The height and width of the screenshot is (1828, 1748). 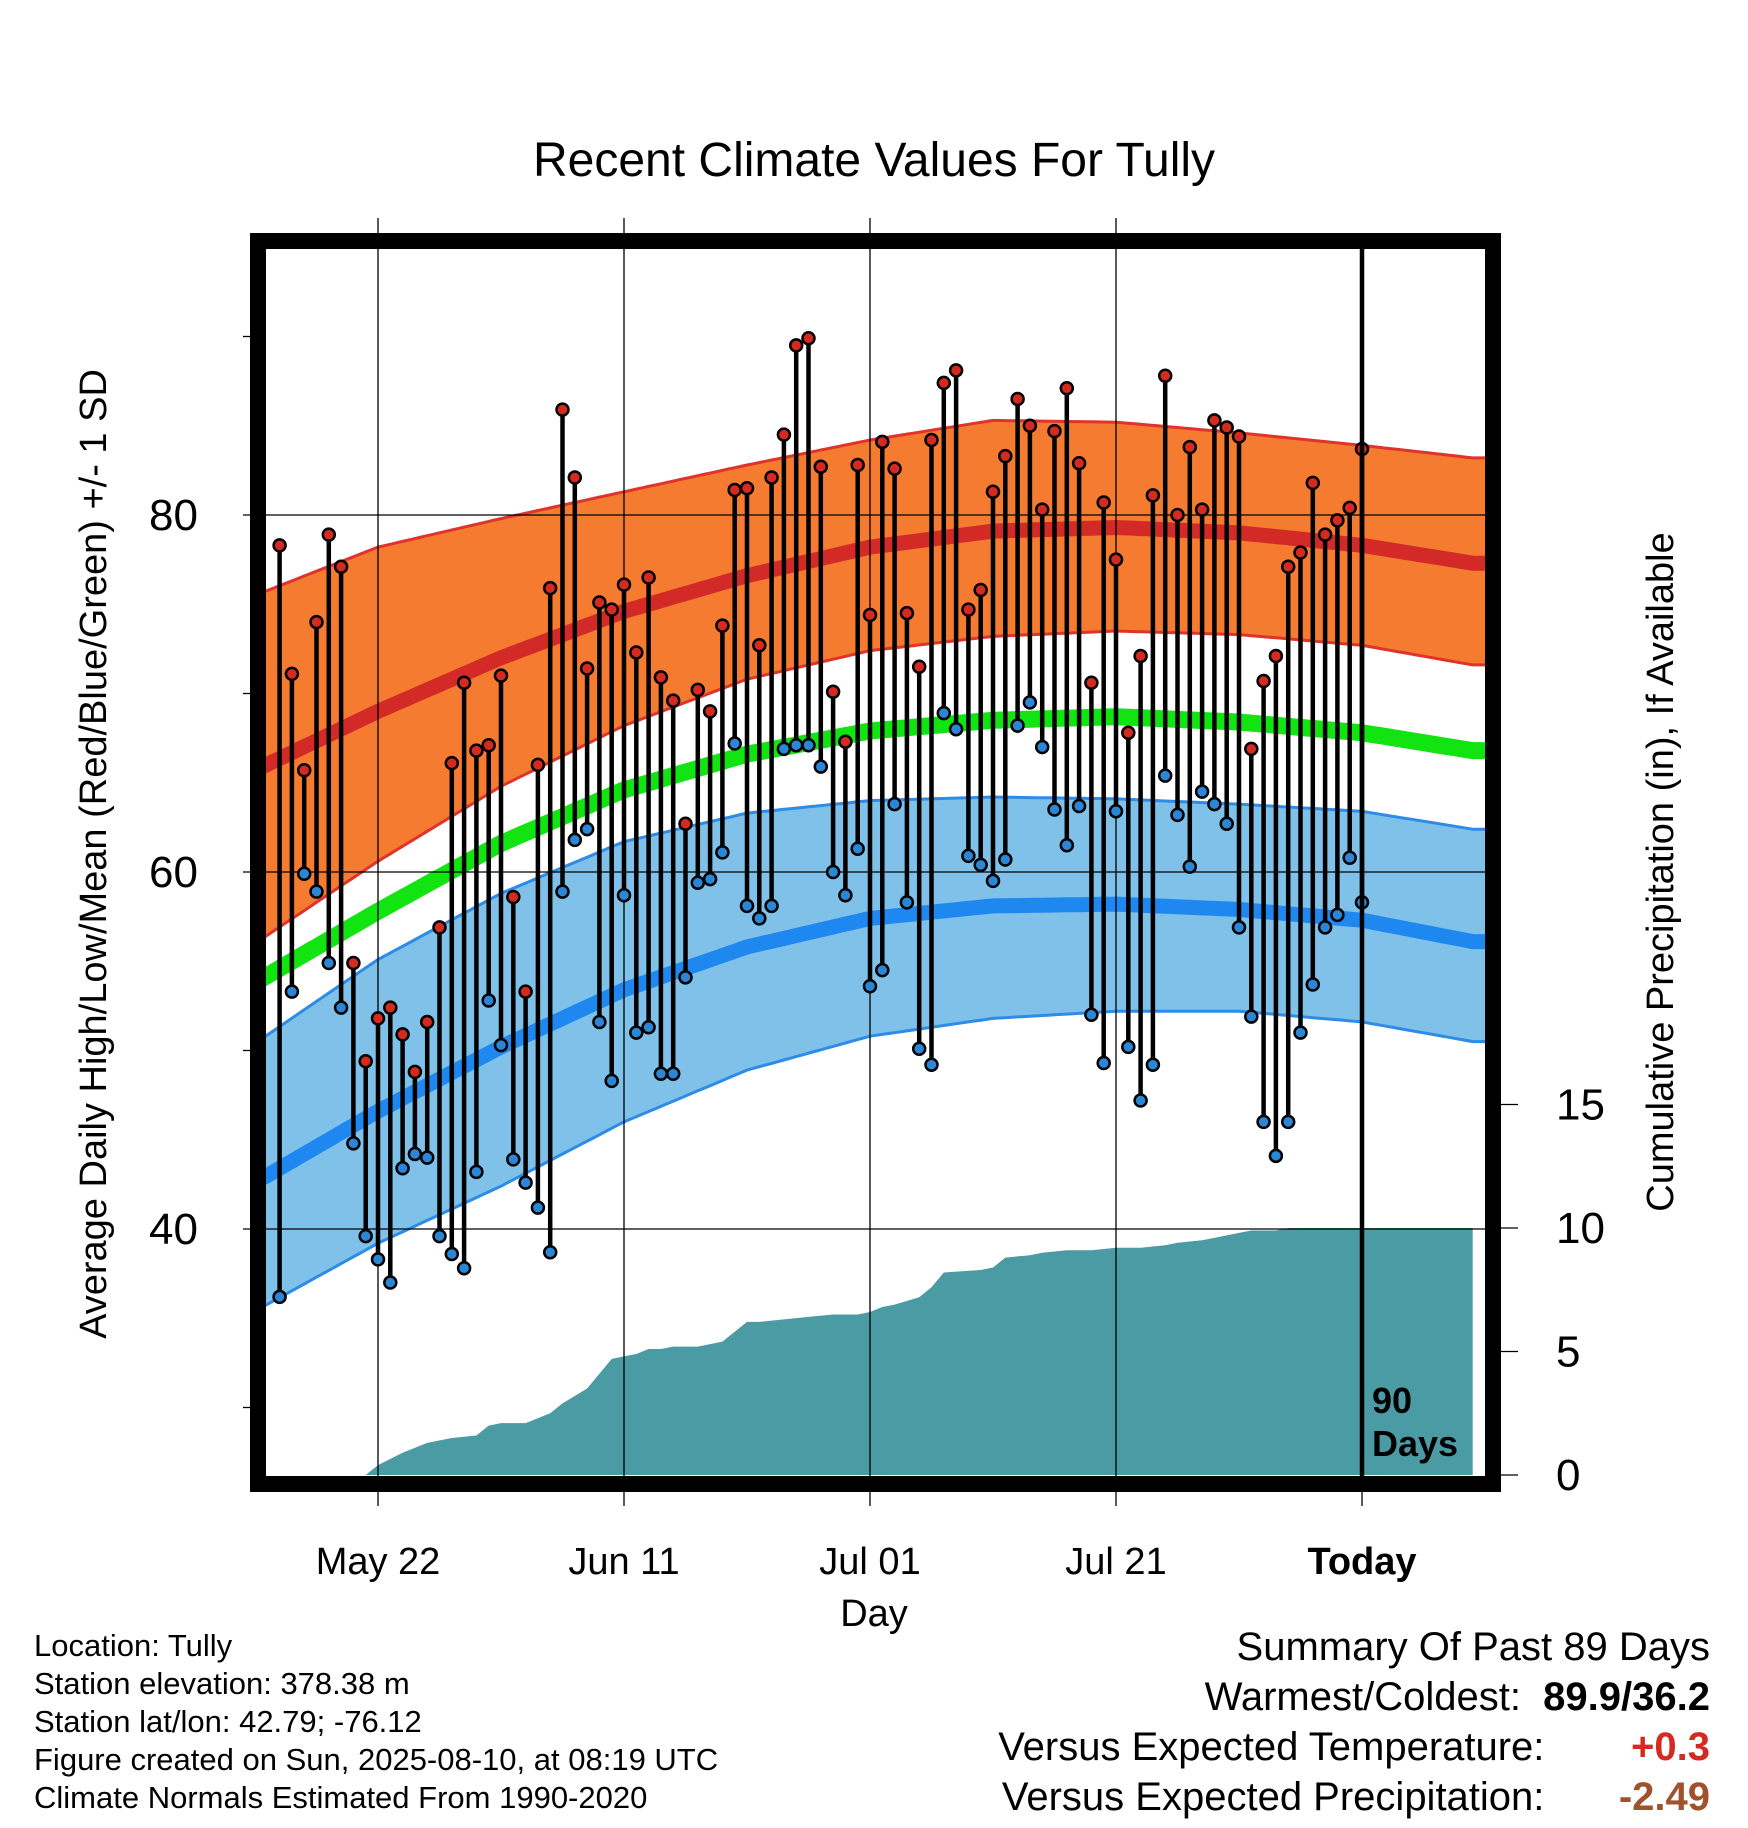 I want to click on precip-label: Versus Expected Precipitation:, so click(x=1273, y=1797).